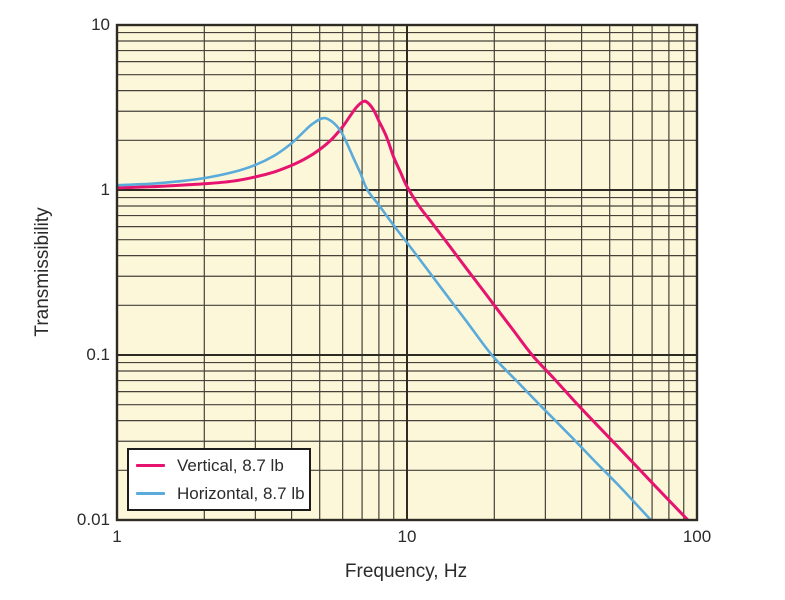 The image size is (785, 600). What do you see at coordinates (219, 479) in the screenshot?
I see `legend: Vertical, 8.7 lb Horizontal, 8.7 lb` at bounding box center [219, 479].